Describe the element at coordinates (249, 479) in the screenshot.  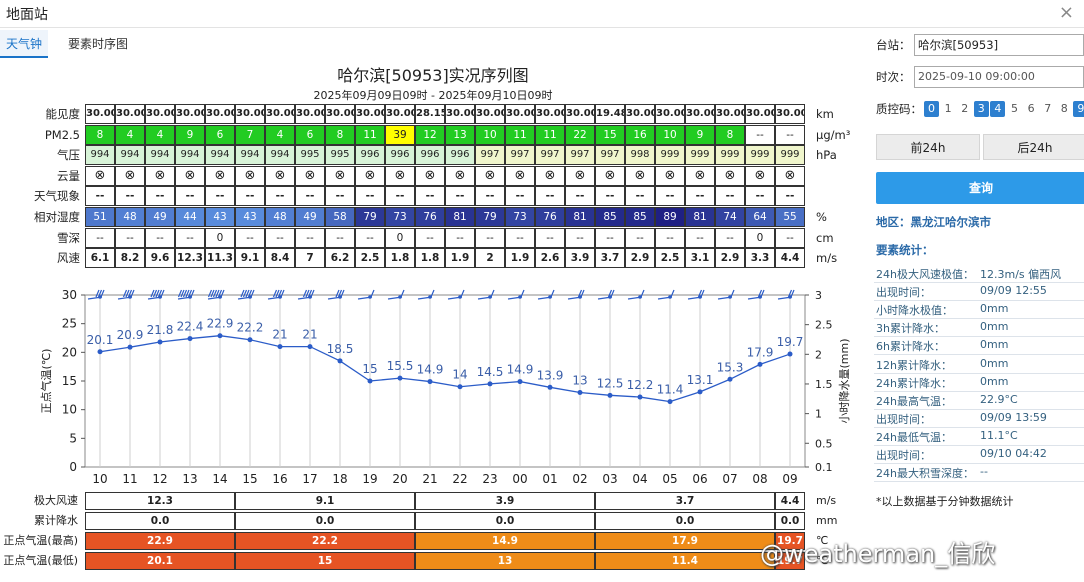
I see `x-tick-label: 15` at that location.